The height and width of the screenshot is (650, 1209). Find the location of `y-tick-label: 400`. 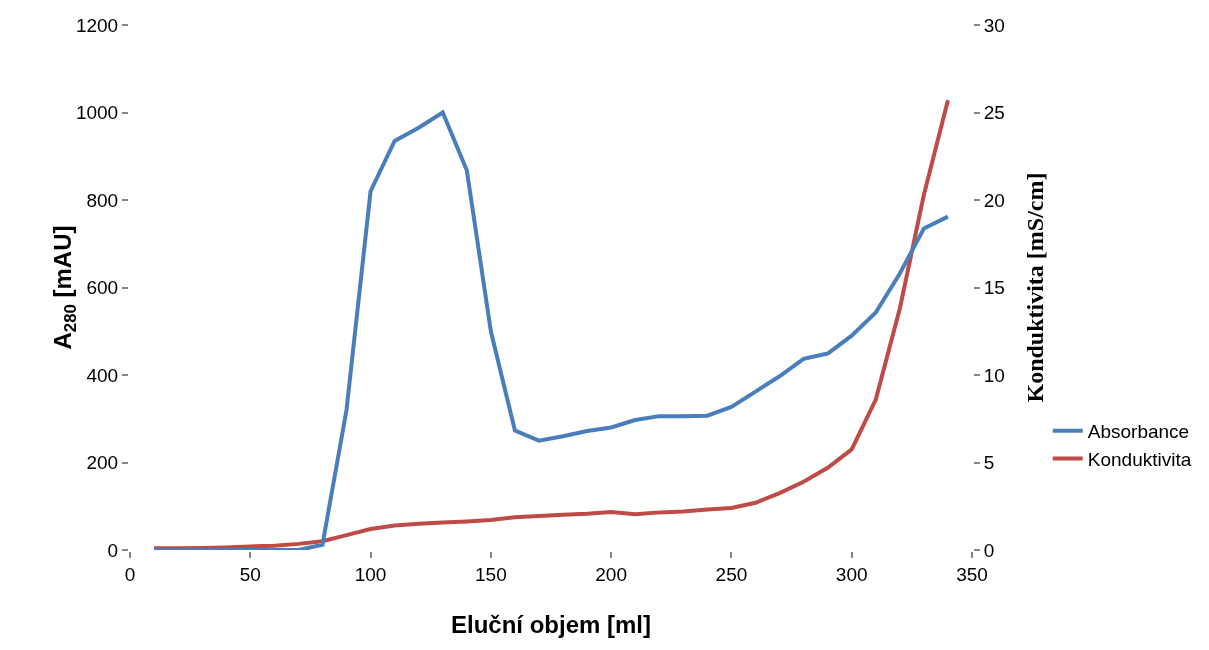

y-tick-label: 400 is located at coordinates (102, 375).